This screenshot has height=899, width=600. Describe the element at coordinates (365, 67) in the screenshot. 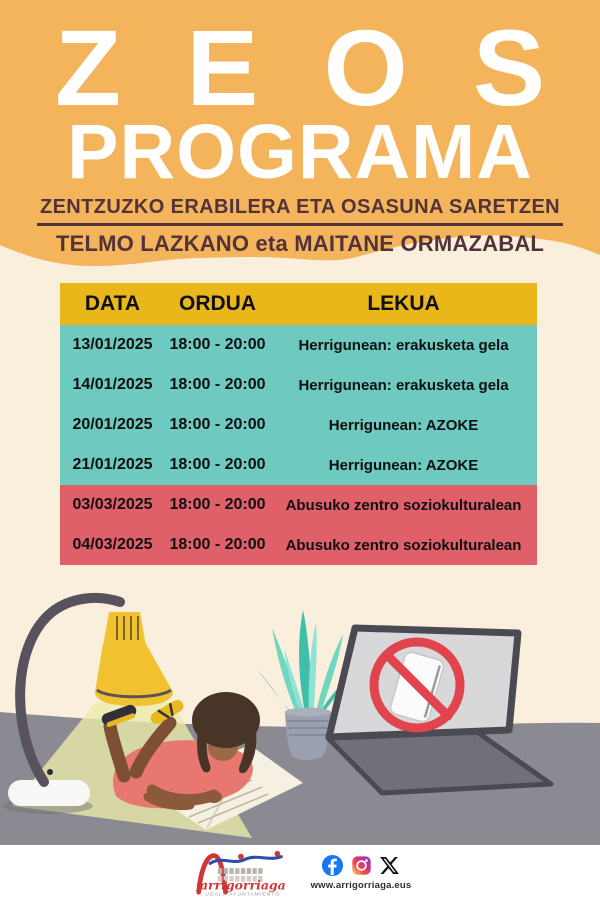

I see `title-letter: O` at that location.